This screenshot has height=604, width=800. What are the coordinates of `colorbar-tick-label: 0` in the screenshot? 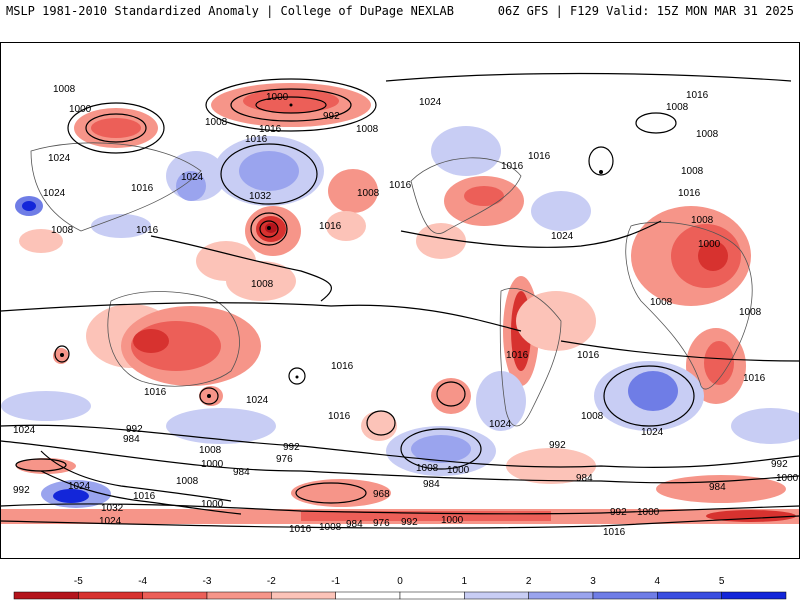 It's located at (400, 581).